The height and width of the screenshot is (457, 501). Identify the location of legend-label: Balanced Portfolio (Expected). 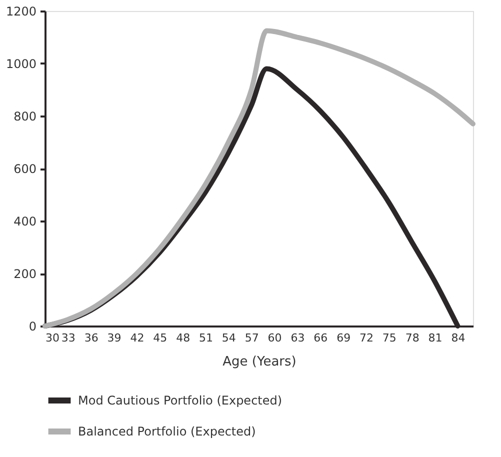
(167, 431).